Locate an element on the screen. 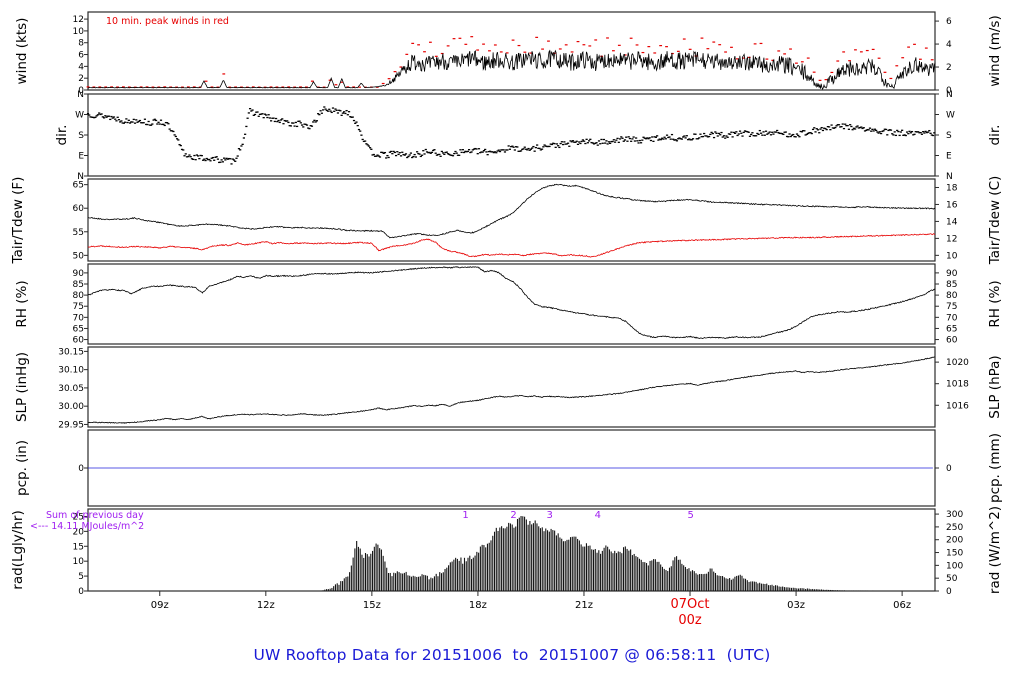  annotation-rad-5: 4 is located at coordinates (598, 515).